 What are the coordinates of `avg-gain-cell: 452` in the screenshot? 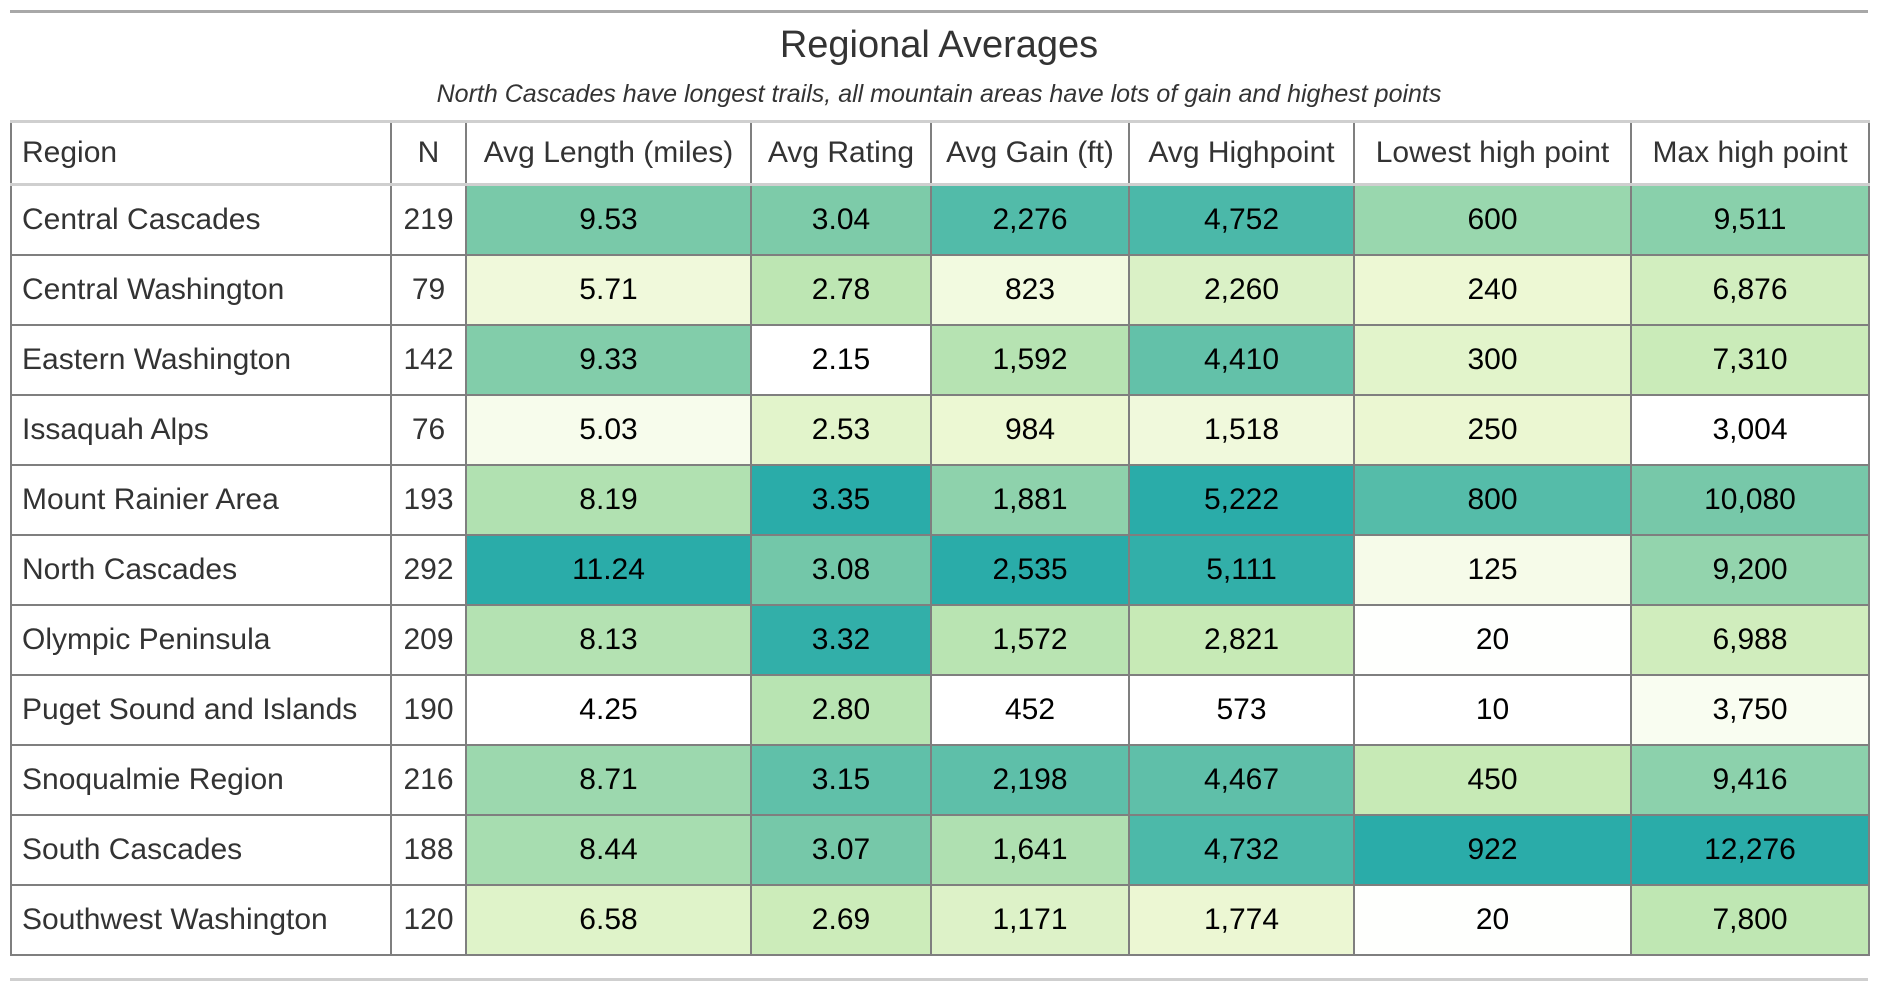 It's located at (1030, 710).